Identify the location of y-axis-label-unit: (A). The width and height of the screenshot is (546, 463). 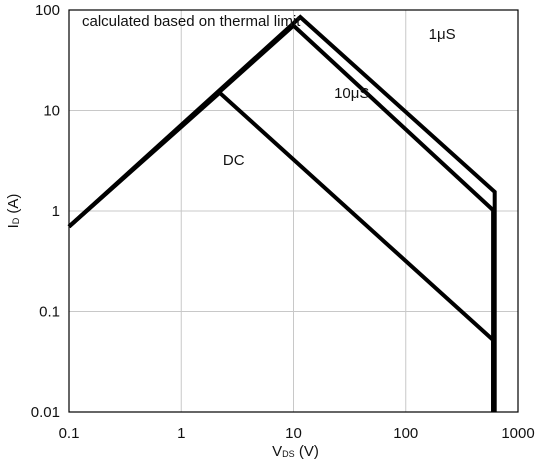
(13, 206).